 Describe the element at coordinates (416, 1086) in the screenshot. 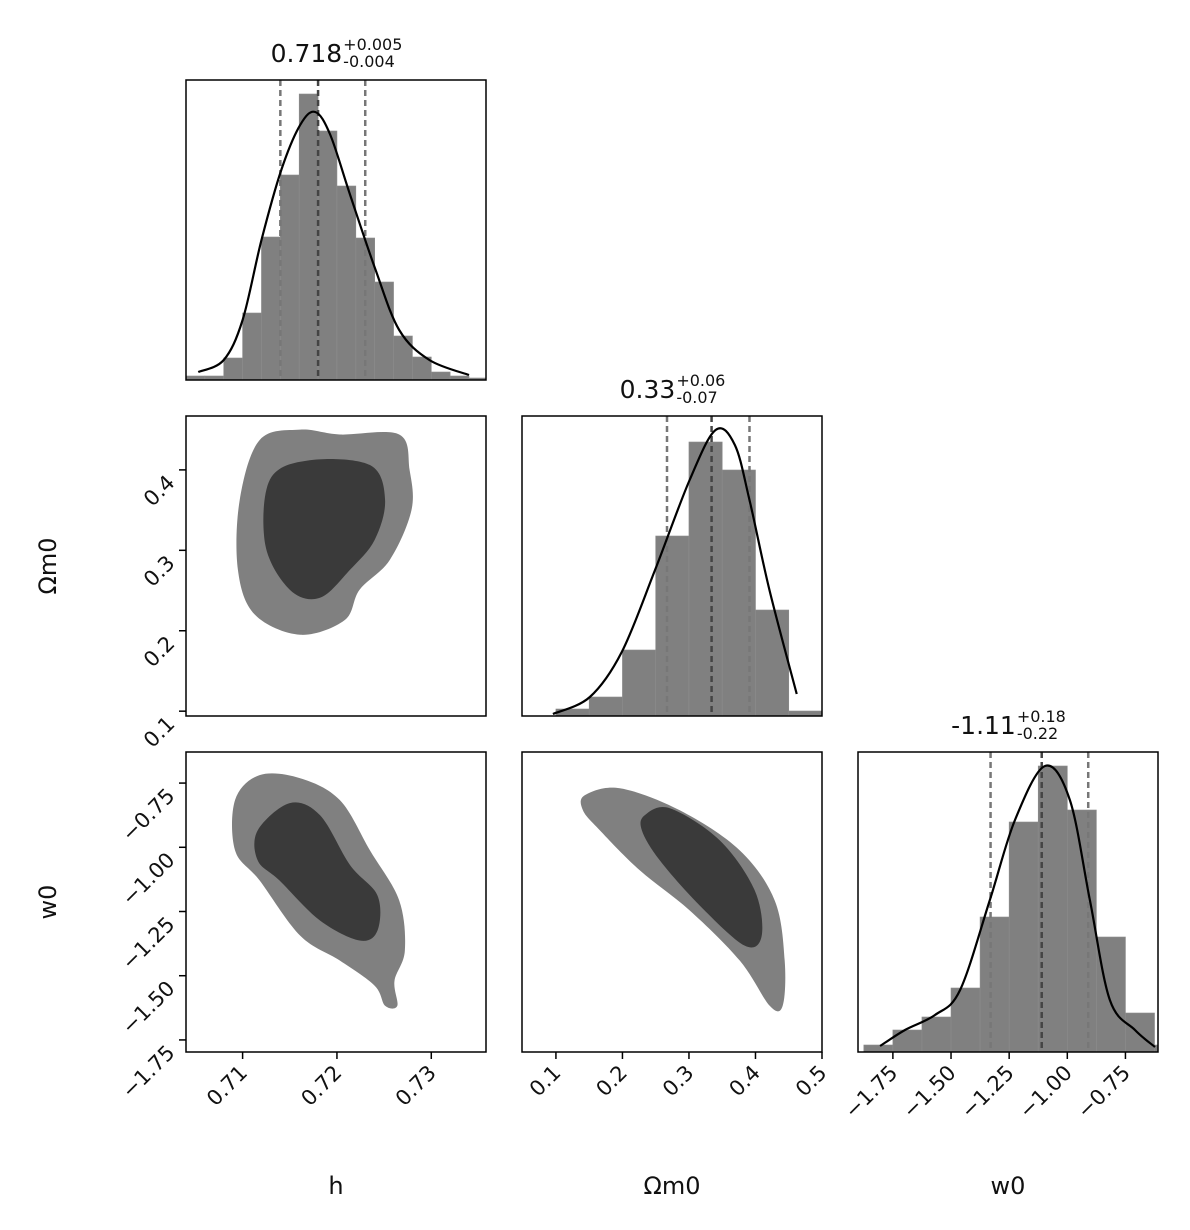

I see `x-tick-label: 0.73` at that location.